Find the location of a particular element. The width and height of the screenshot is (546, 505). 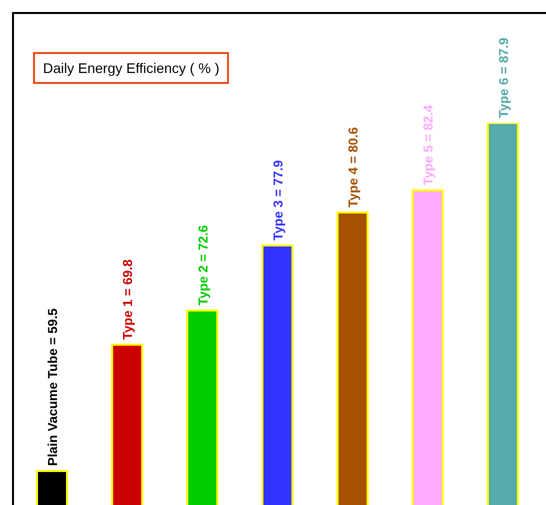

data-label: Type 1 = 69.8 is located at coordinates (128, 299).